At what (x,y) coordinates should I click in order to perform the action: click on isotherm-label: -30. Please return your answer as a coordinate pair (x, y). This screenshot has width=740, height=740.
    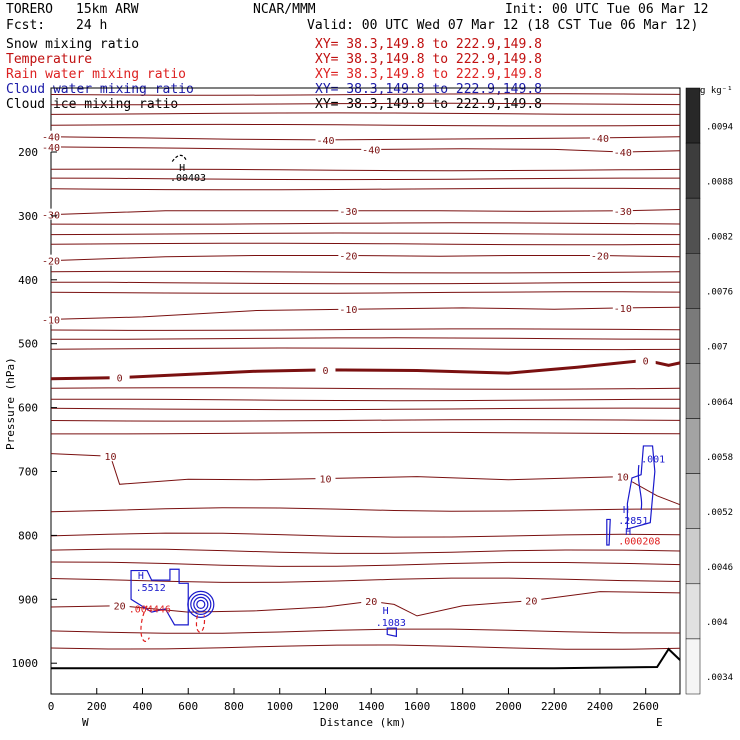
    Looking at the image, I should click on (348, 212).